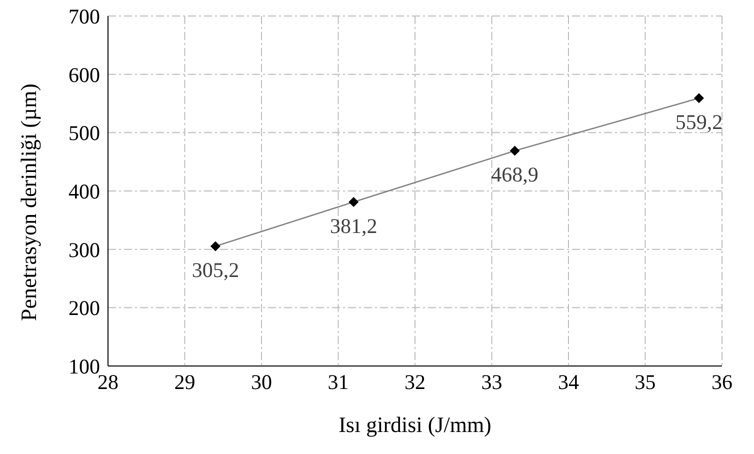 The image size is (754, 454). What do you see at coordinates (84, 366) in the screenshot?
I see `y-tick-label: 100` at bounding box center [84, 366].